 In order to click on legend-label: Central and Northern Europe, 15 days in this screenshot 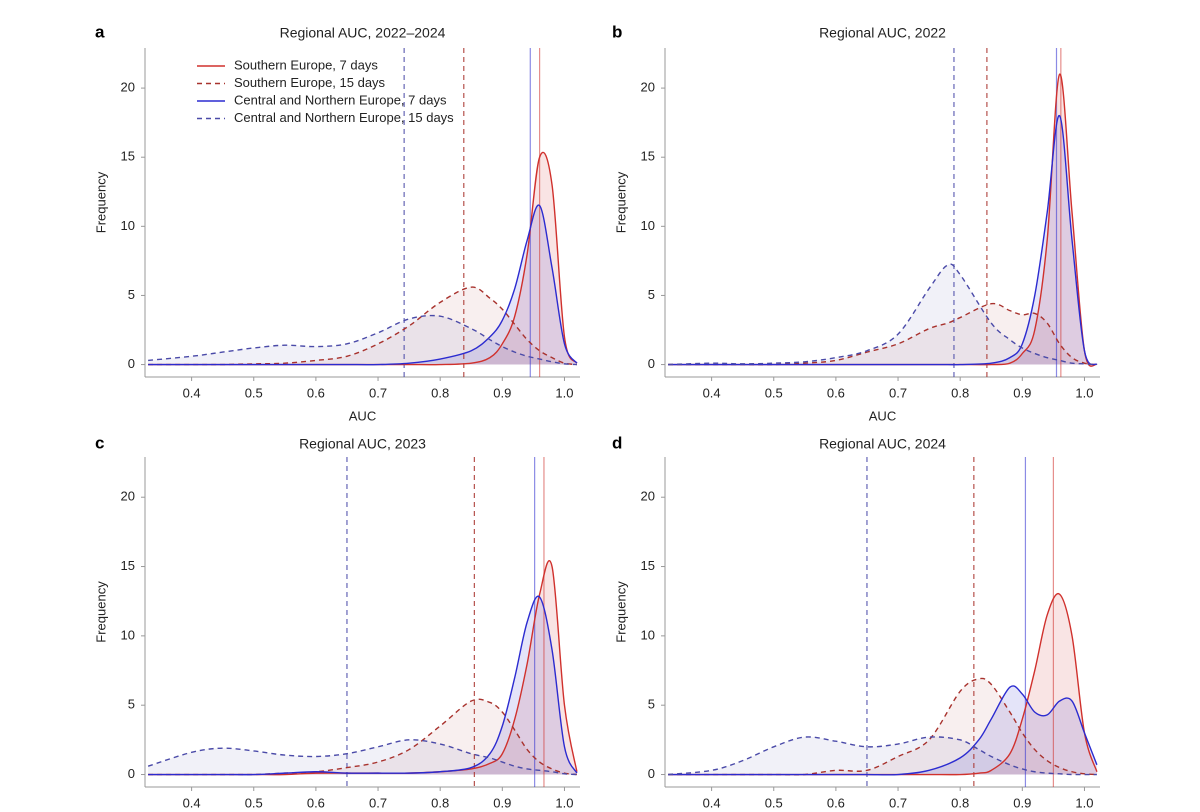, I will do `click(344, 117)`.